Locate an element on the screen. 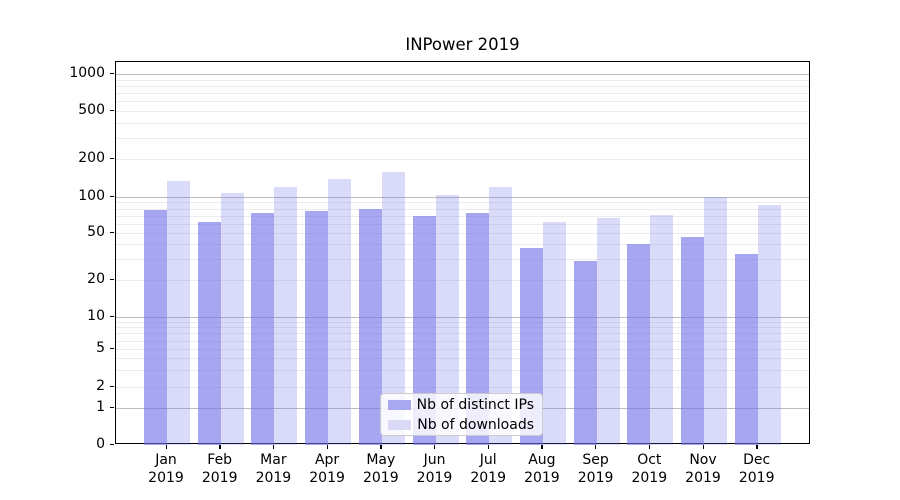  chart-title: INPower 2019 is located at coordinates (462, 44).